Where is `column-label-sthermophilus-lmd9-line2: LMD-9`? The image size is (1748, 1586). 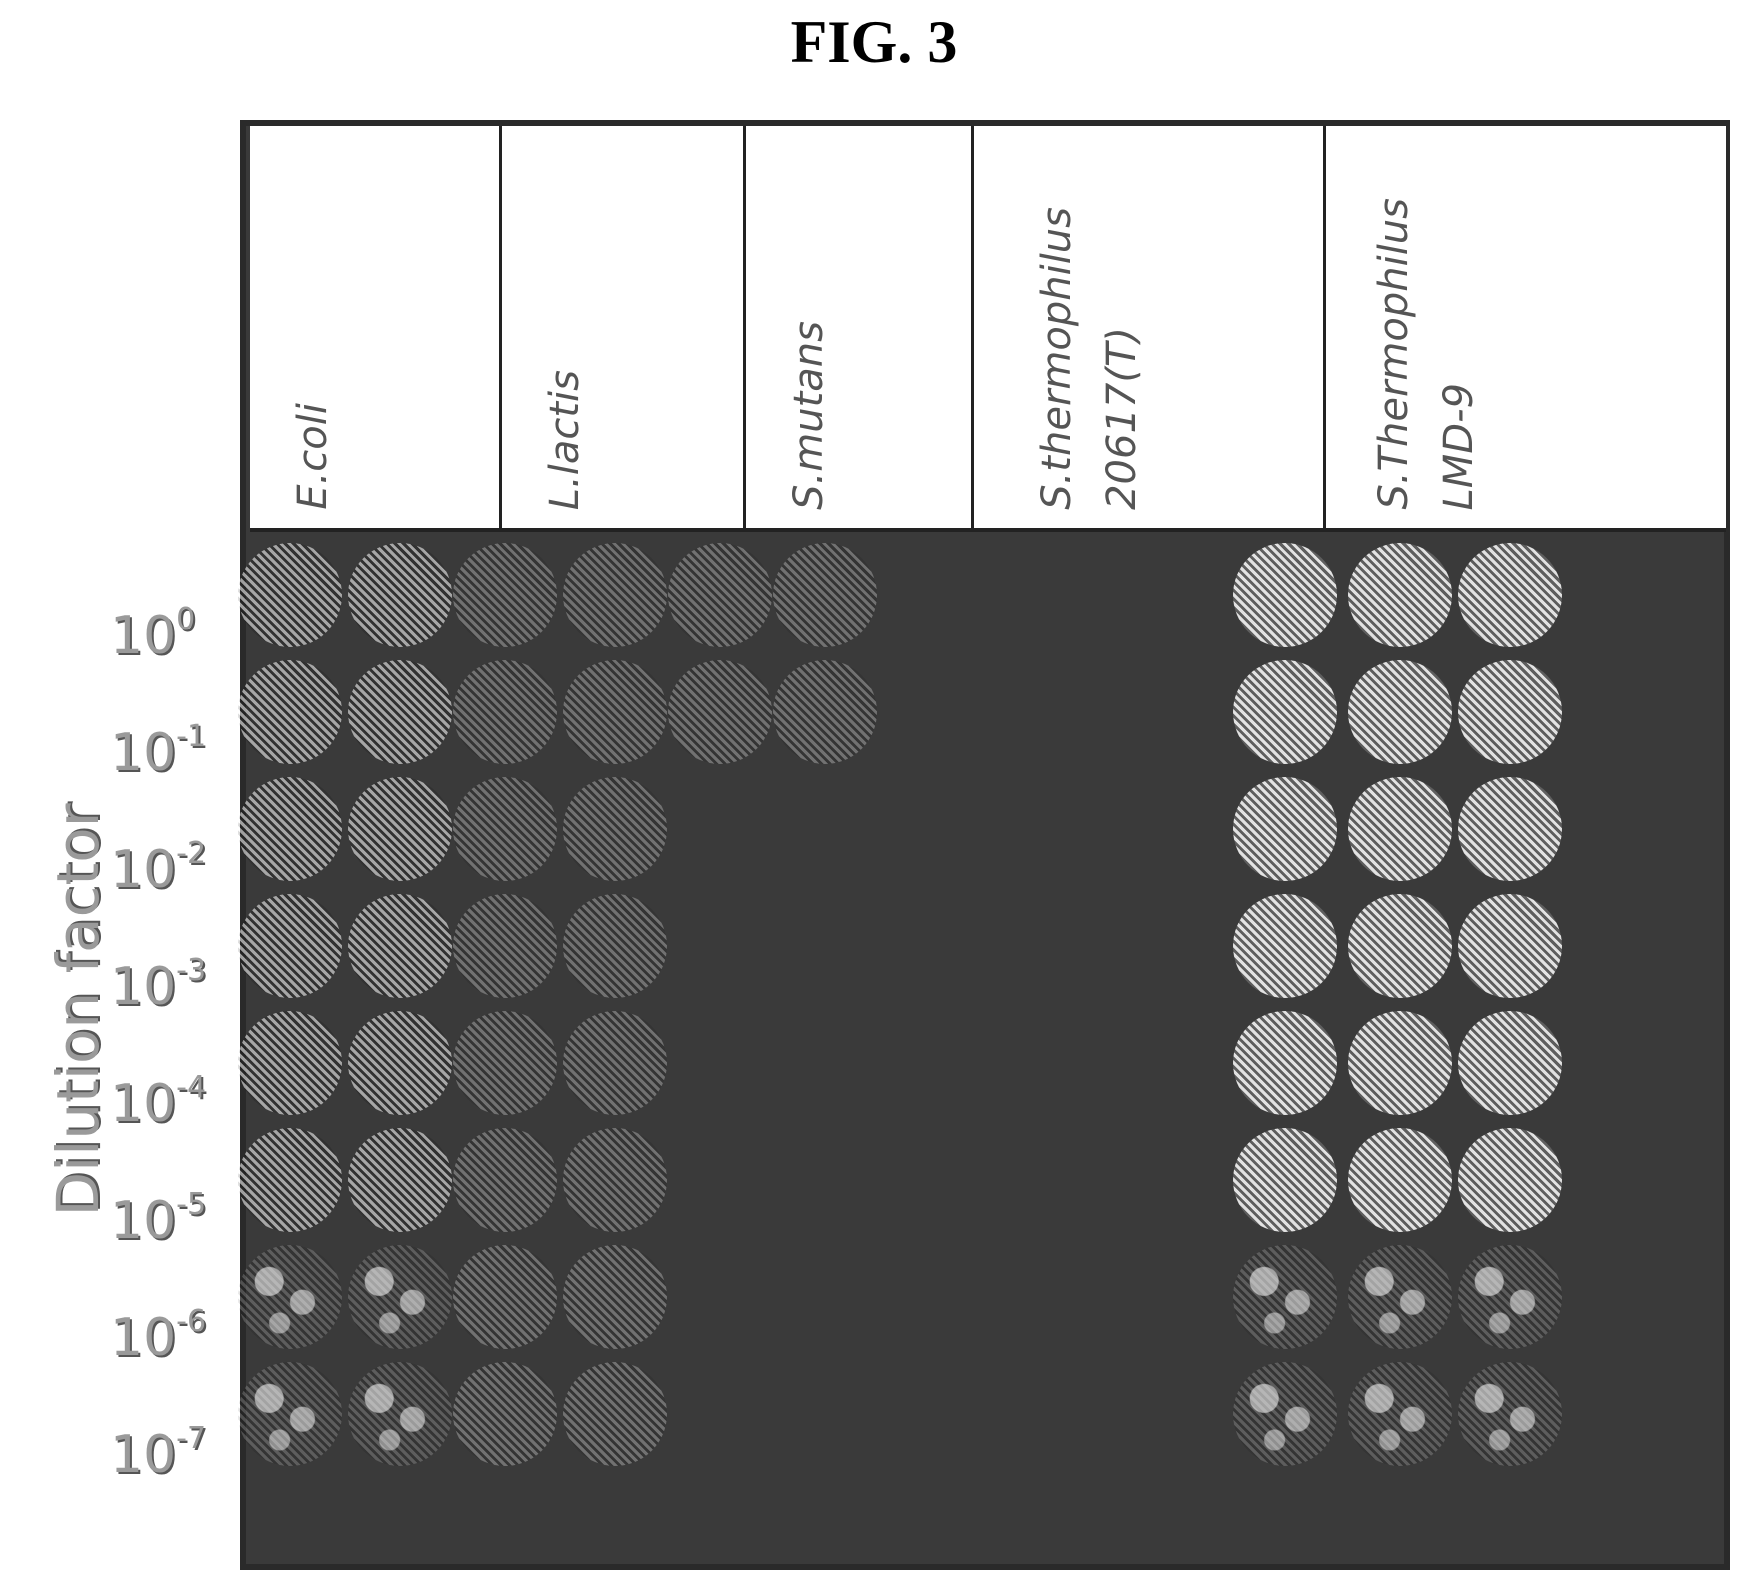
column-label-sthermophilus-lmd9-line2: LMD-9 is located at coordinates (1459, 446).